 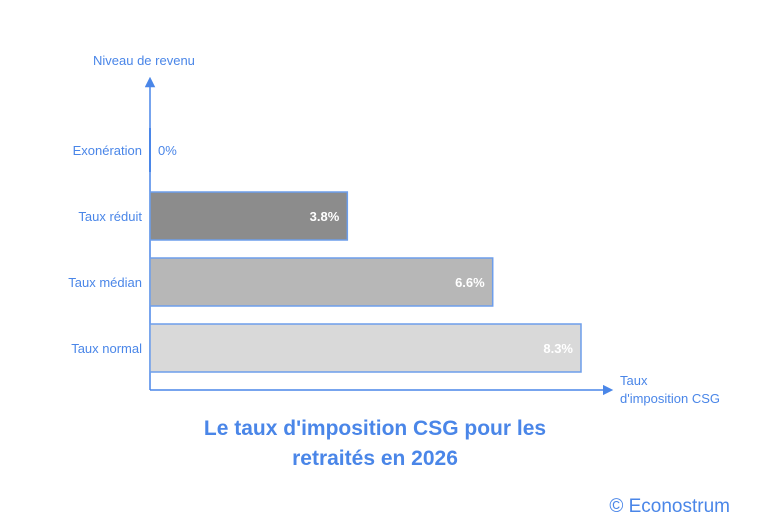 What do you see at coordinates (325, 216) in the screenshot?
I see `data-label: 3.8%` at bounding box center [325, 216].